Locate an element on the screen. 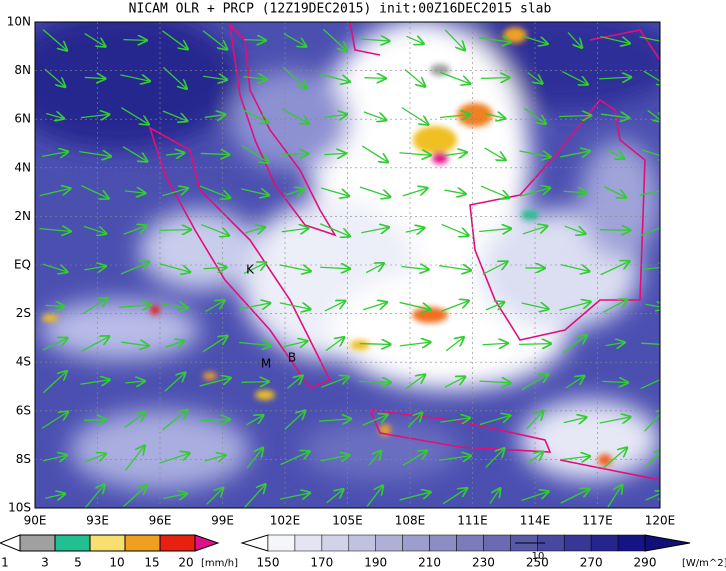  lon-label: 96E is located at coordinates (160, 521).